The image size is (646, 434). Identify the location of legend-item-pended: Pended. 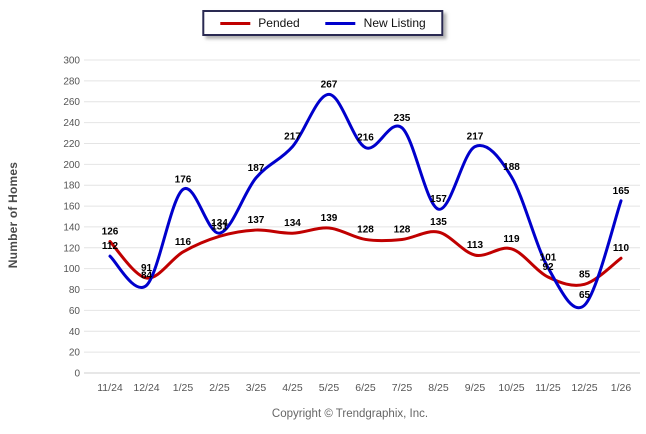
(260, 23).